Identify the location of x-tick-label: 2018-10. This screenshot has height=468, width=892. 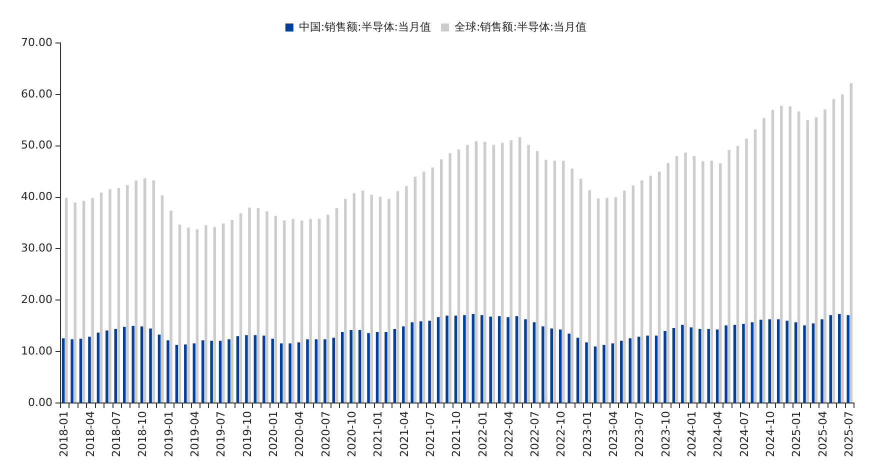
(143, 434).